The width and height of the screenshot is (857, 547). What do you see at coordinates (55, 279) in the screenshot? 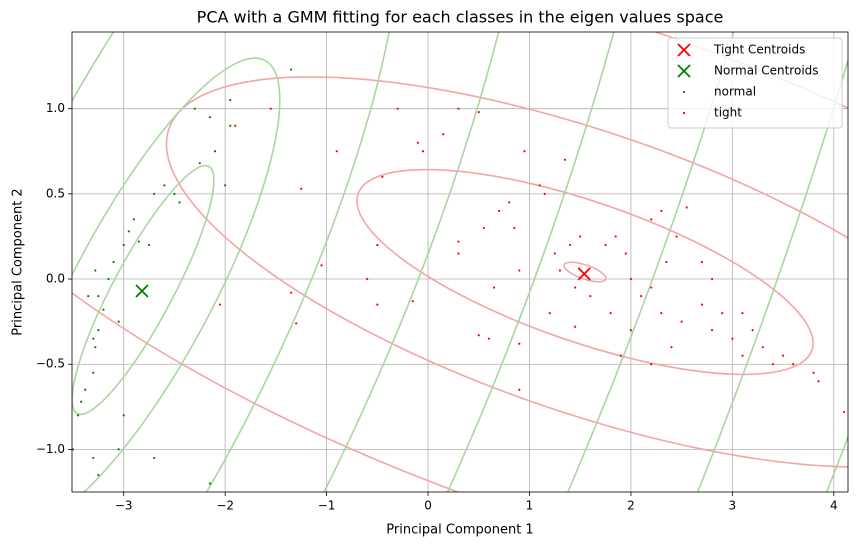
I see `y-tick-label: 0.0` at bounding box center [55, 279].